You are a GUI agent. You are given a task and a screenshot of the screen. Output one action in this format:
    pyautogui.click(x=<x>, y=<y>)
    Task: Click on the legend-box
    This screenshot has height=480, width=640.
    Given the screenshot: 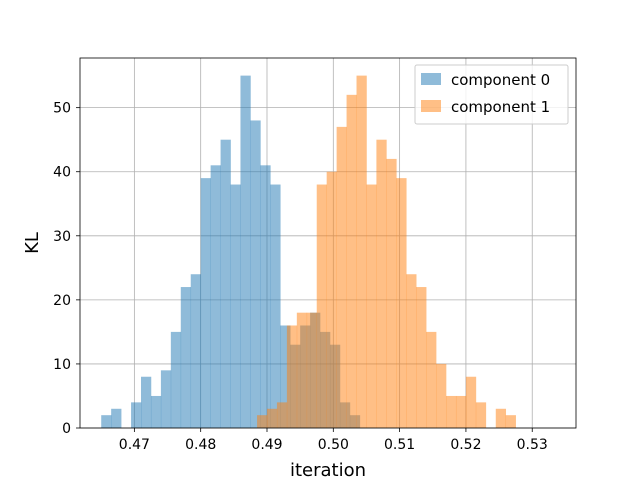 What is the action you would take?
    pyautogui.click(x=491, y=94)
    